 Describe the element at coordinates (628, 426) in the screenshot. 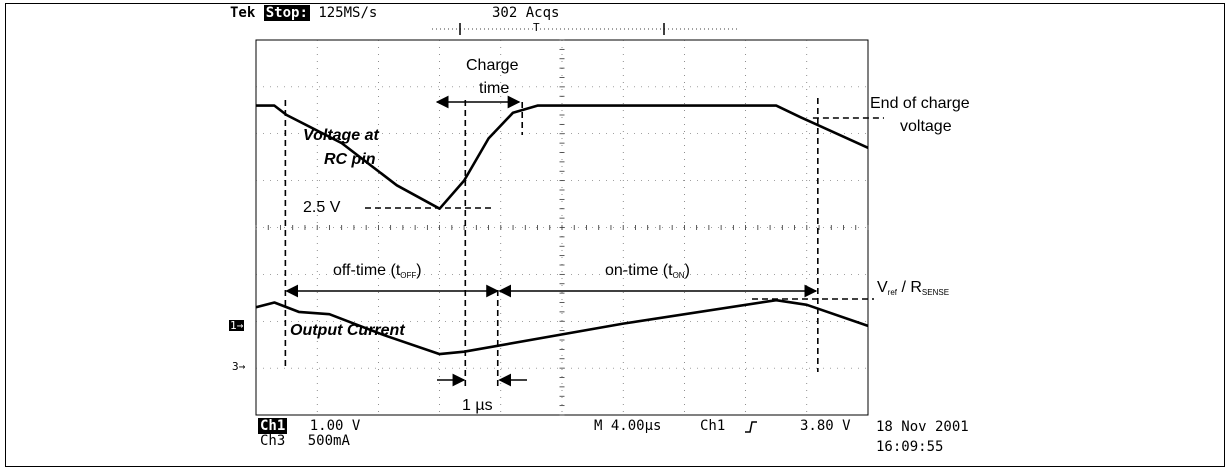

I see `timebase-readout: M 4.00µs` at that location.